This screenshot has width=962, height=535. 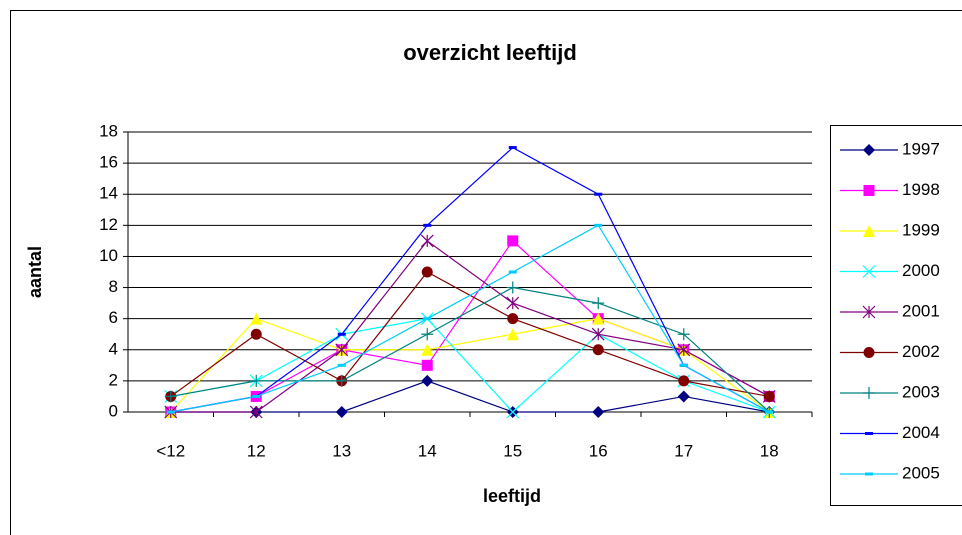 I want to click on x-tick-label: 14, so click(x=427, y=450).